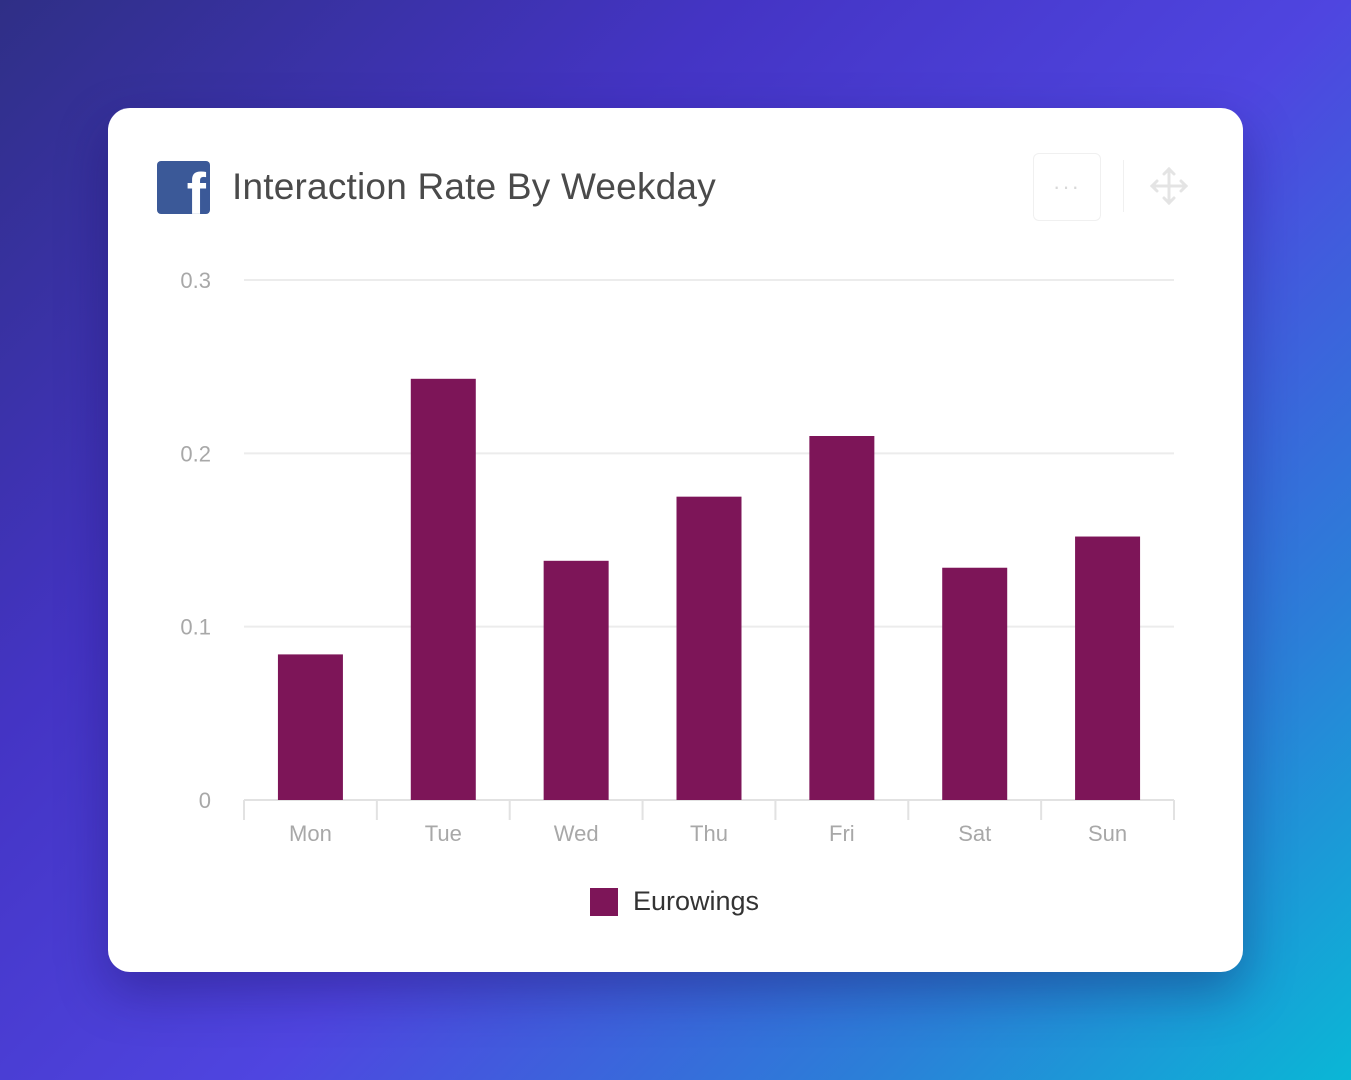 This screenshot has height=1080, width=1351. What do you see at coordinates (1067, 187) in the screenshot?
I see `more-options-button: ···` at bounding box center [1067, 187].